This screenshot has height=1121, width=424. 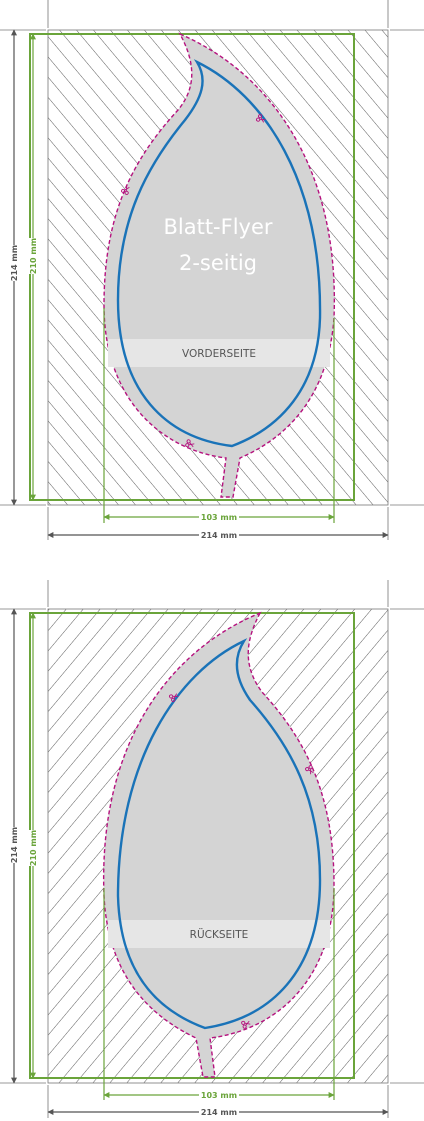 I want to click on front-dim-trim-vertical: 210 mm, so click(x=33, y=267).